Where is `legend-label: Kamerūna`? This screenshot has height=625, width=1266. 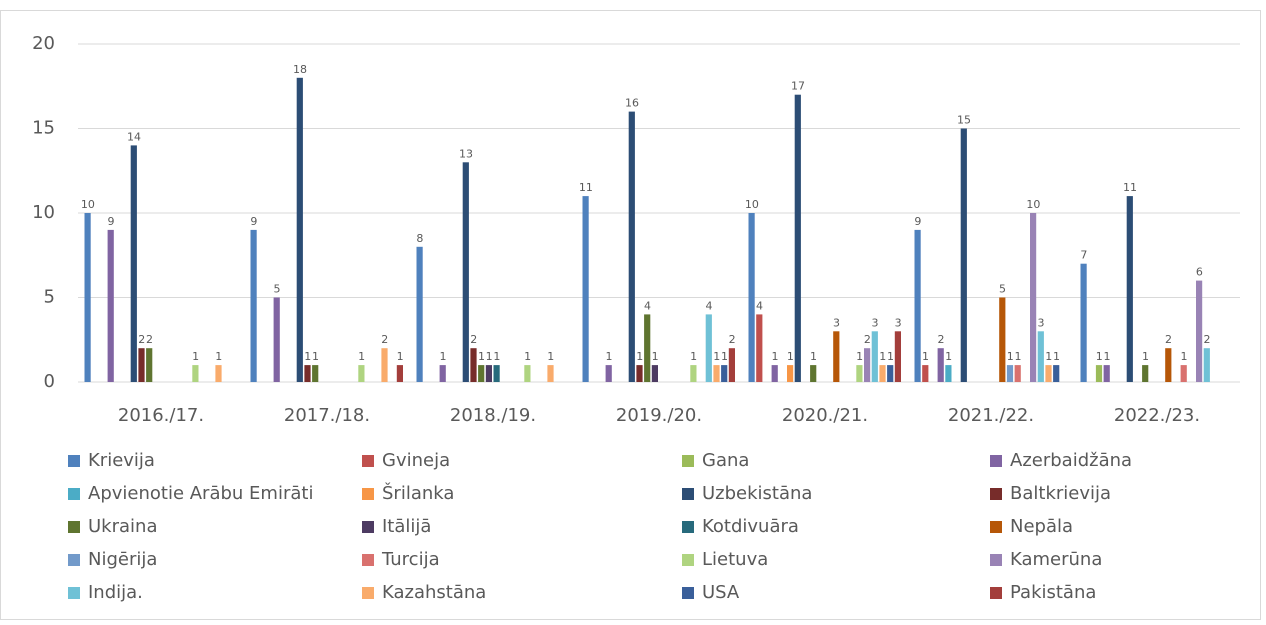
legend-label: Kamerūna is located at coordinates (1056, 559).